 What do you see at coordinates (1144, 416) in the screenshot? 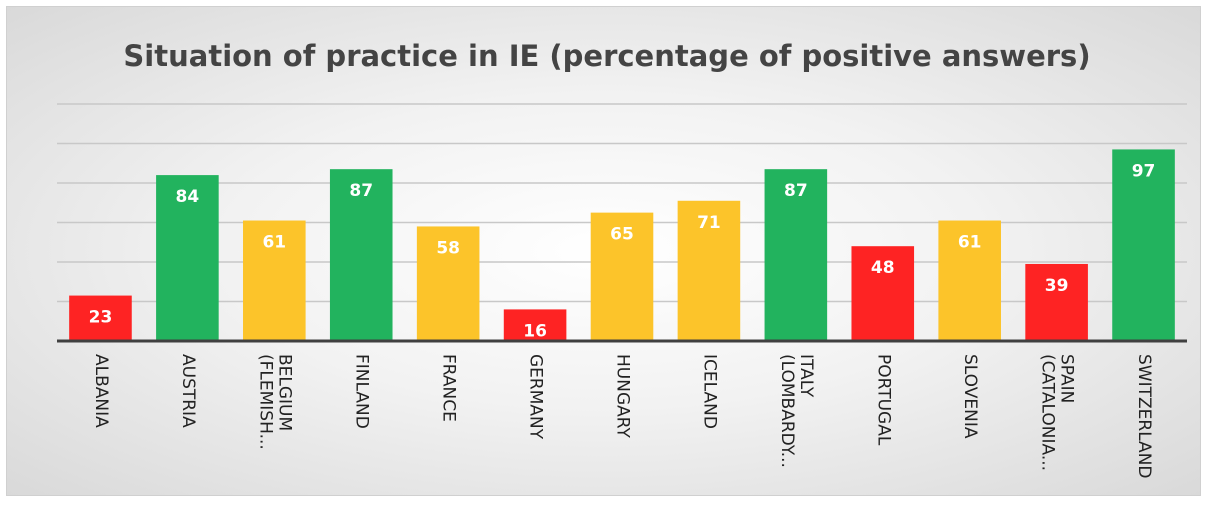
I see `x-tick-label: SWITZERLAND` at bounding box center [1144, 416].